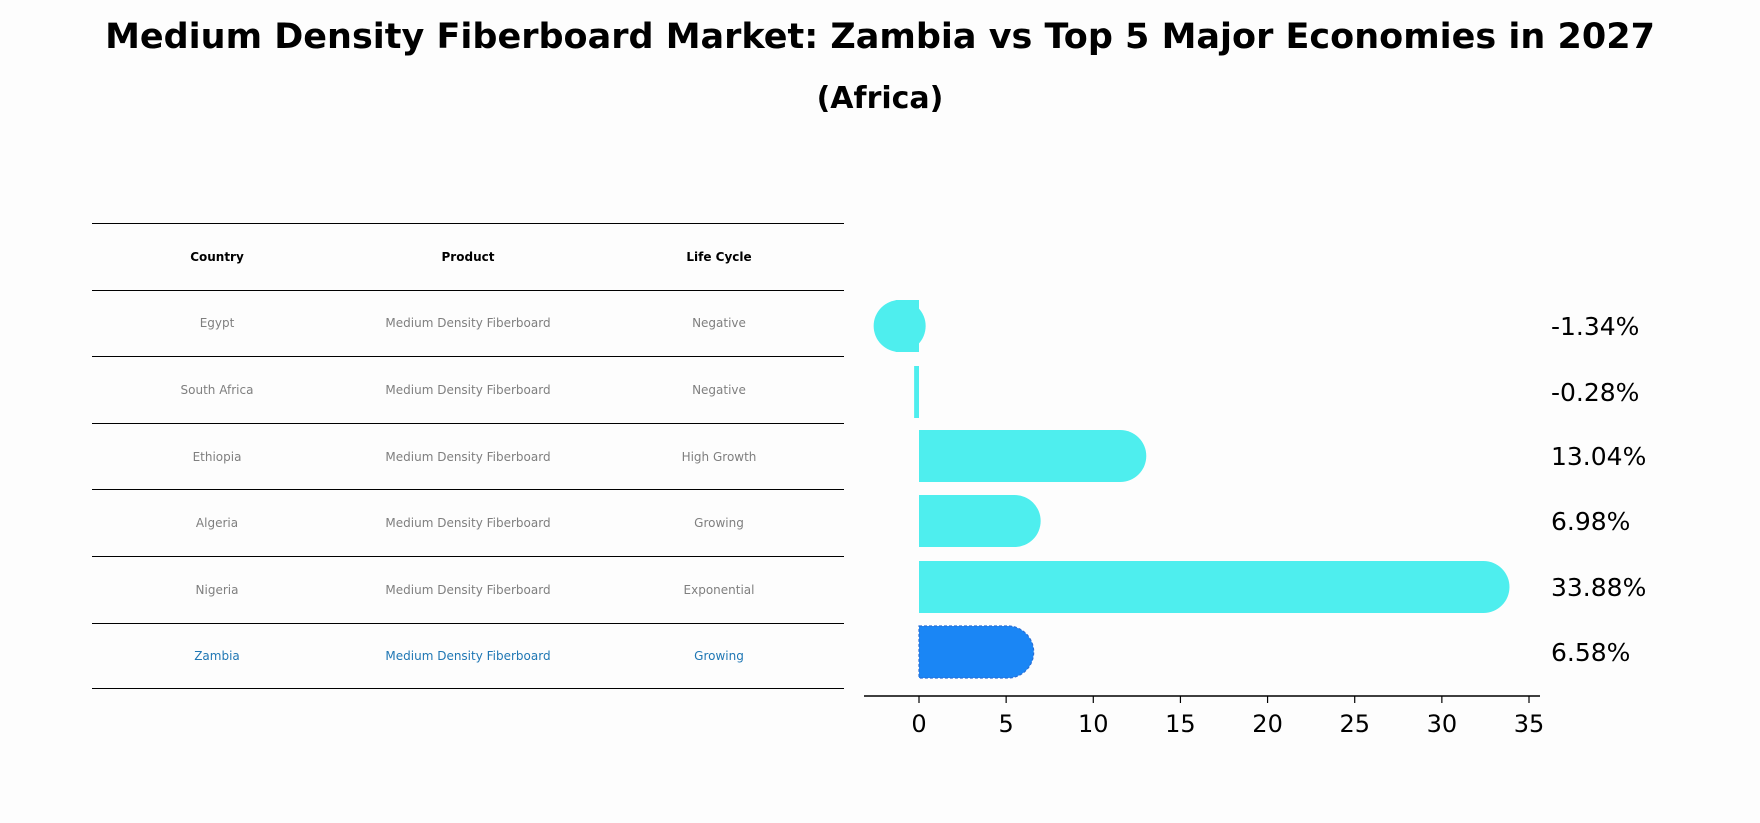  I want to click on country-cell: Ethiopia, so click(217, 456).